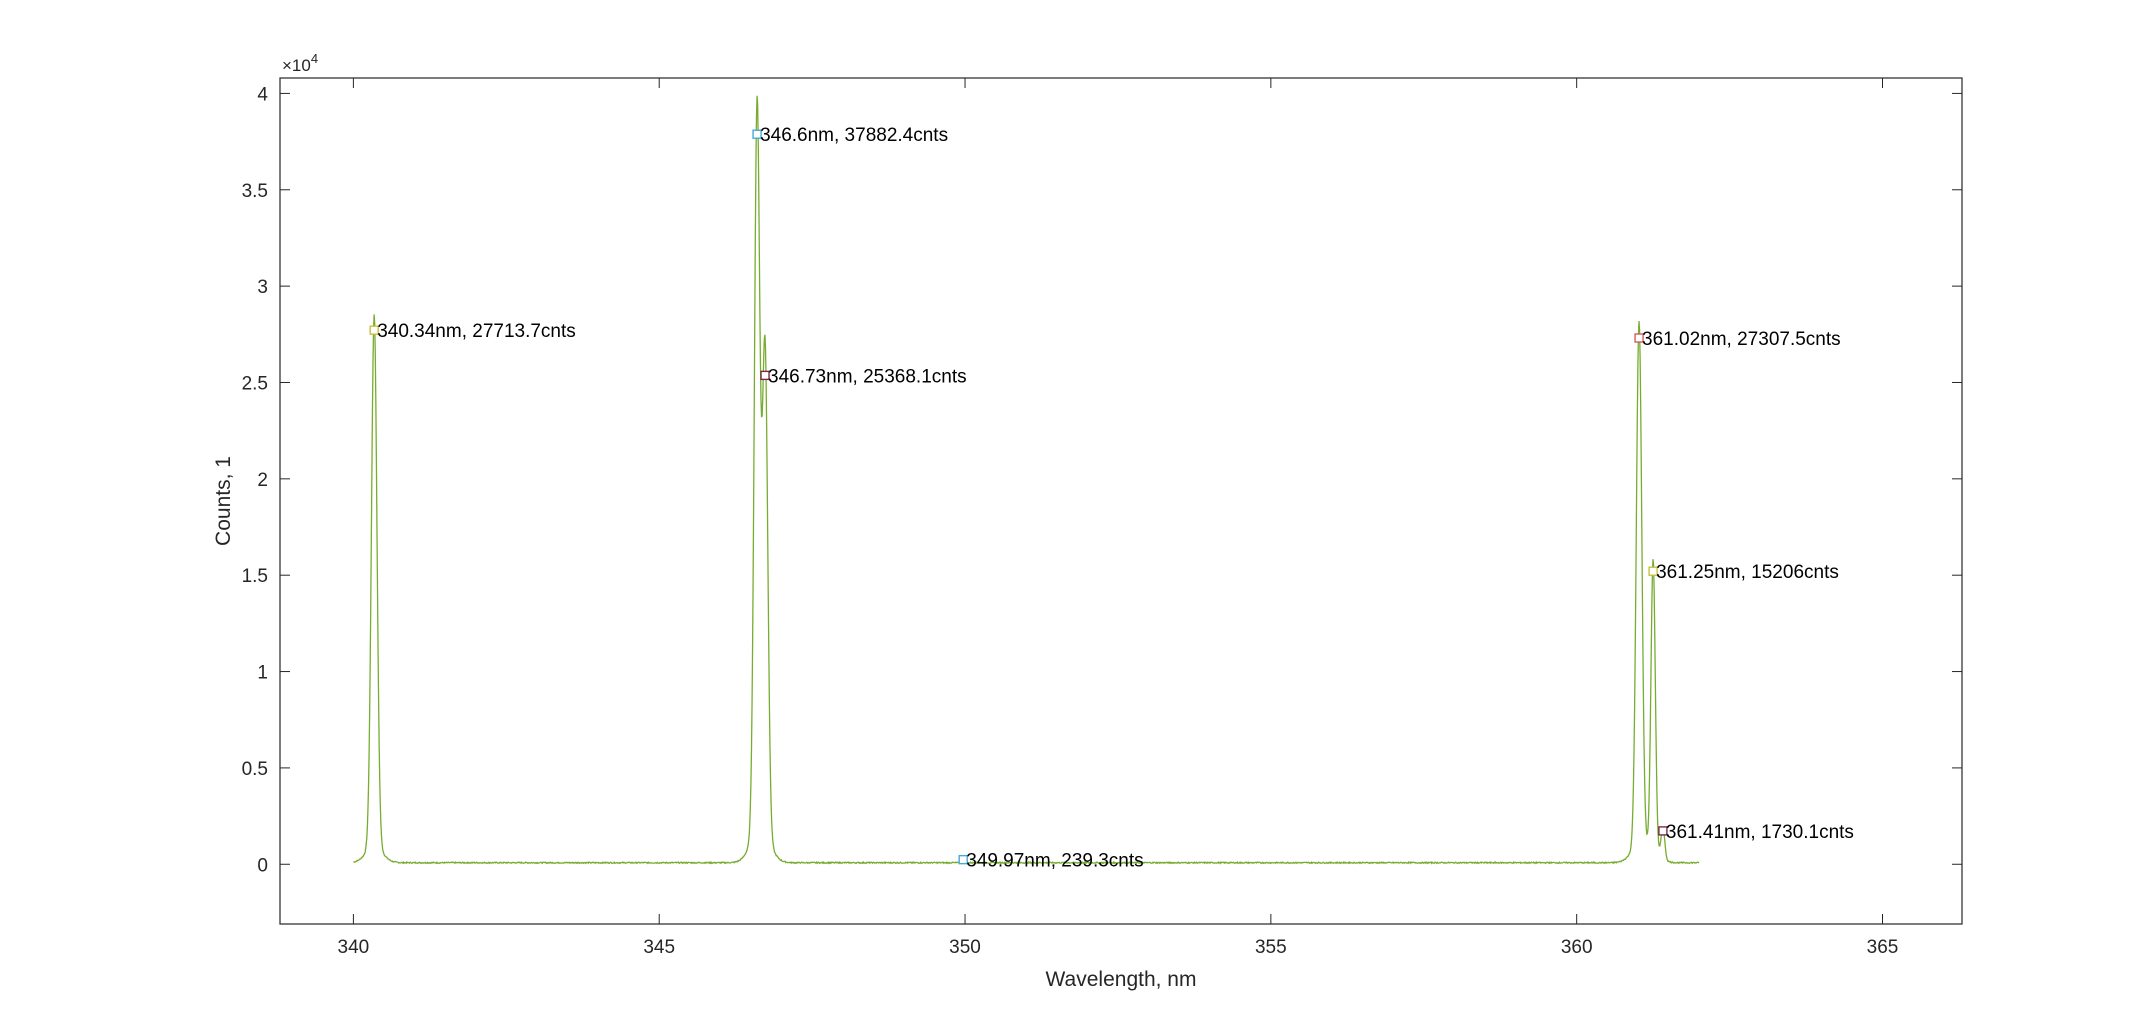 The image size is (2156, 1031). I want to click on y-tick-label: 2, so click(262, 480).